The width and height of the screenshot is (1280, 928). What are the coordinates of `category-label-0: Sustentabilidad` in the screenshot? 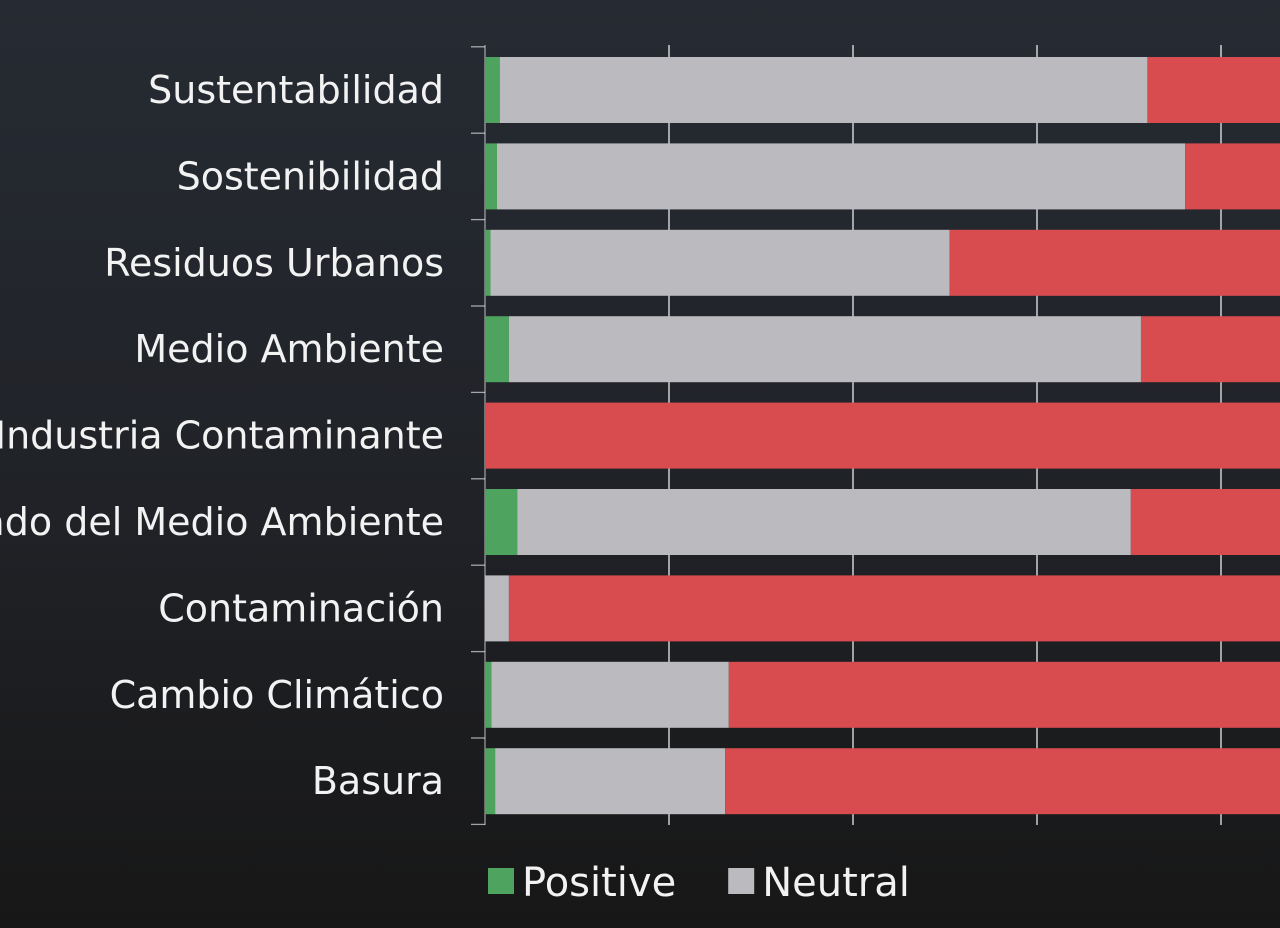 It's located at (296, 90).